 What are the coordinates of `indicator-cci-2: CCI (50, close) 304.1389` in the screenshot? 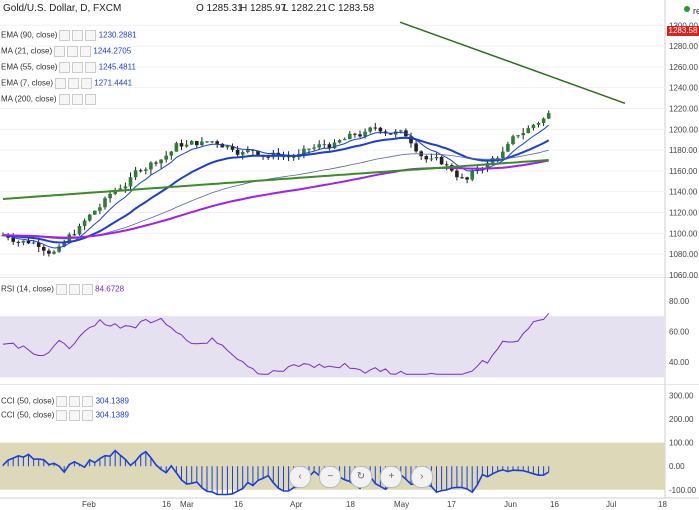 It's located at (65, 415).